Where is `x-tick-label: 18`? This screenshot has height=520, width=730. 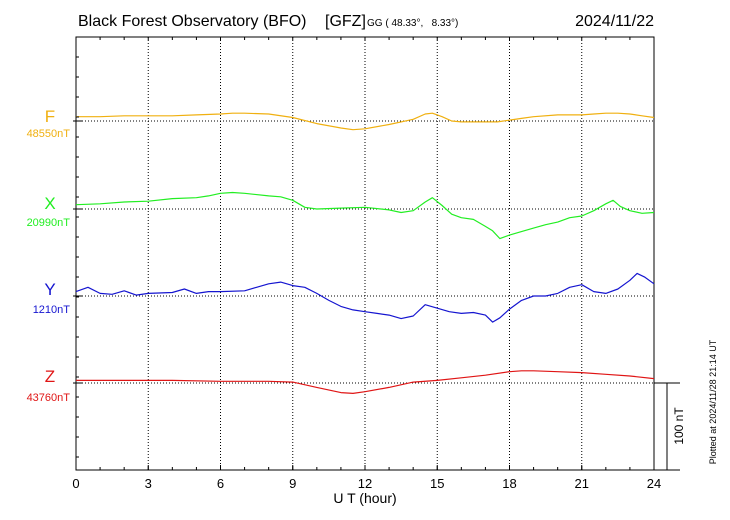
x-tick-label: 18 is located at coordinates (509, 483).